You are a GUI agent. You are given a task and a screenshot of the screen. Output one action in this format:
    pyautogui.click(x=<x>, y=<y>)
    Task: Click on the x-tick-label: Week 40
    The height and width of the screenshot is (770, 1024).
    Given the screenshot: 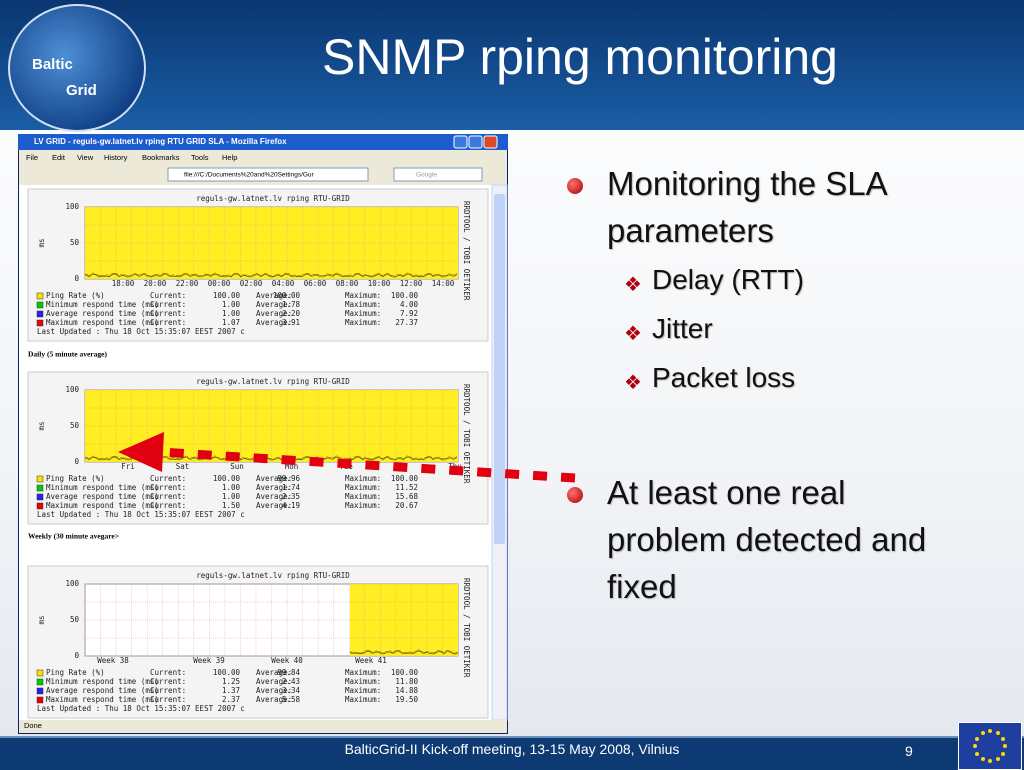 What is the action you would take?
    pyautogui.click(x=287, y=660)
    